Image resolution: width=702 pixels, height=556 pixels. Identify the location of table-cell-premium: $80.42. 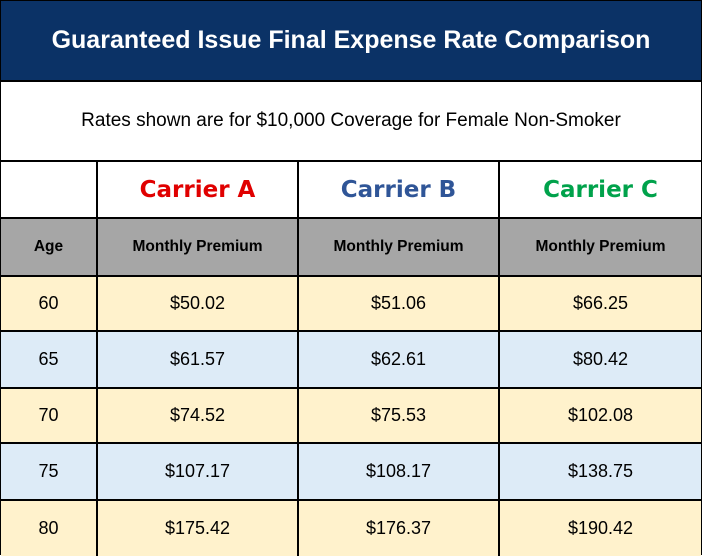
(600, 360).